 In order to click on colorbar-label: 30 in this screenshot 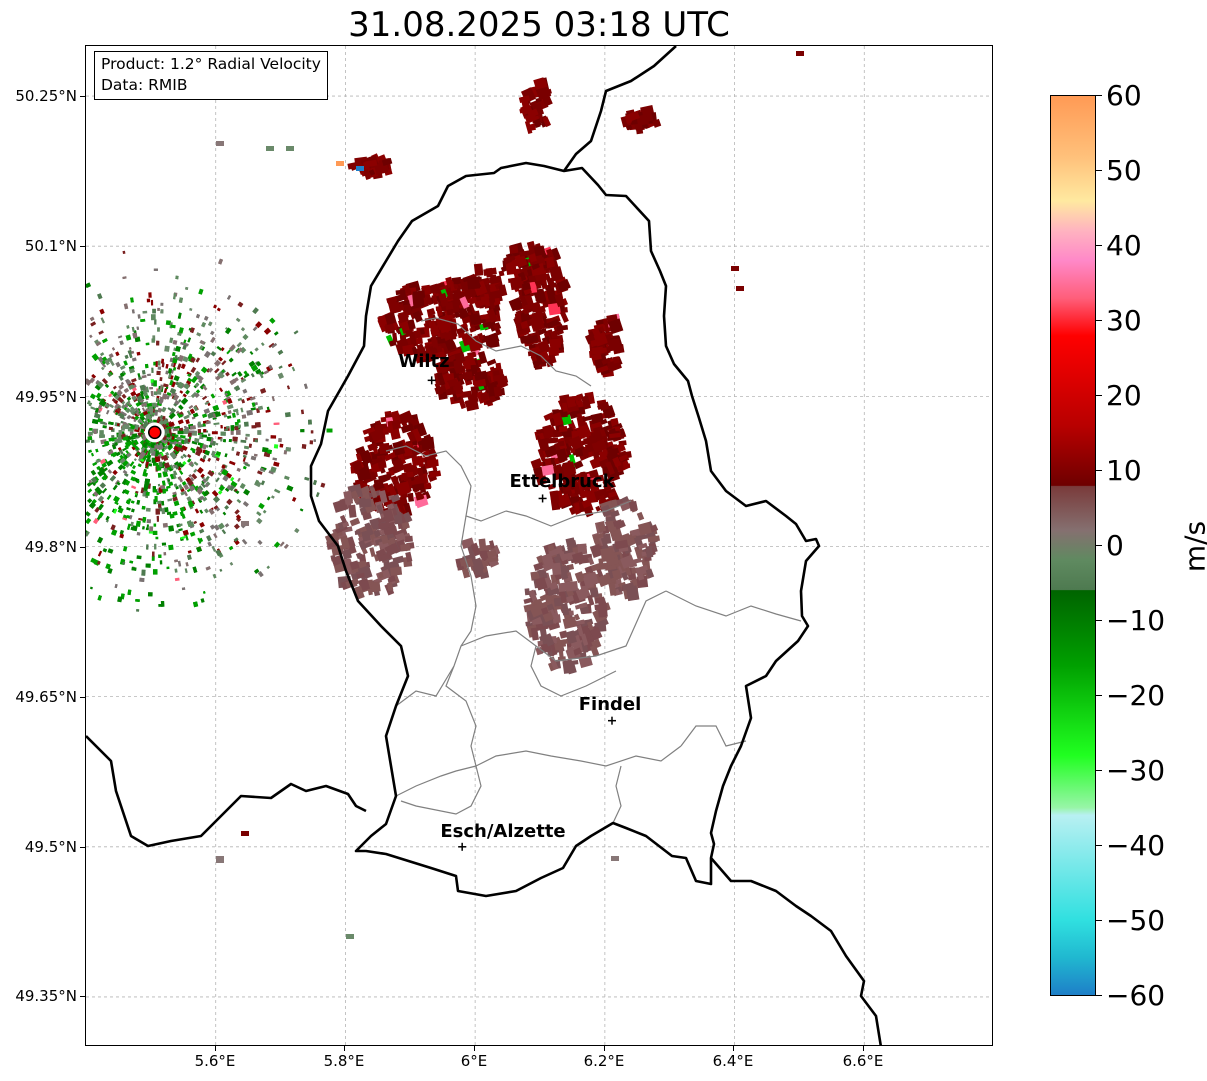, I will do `click(1124, 320)`.